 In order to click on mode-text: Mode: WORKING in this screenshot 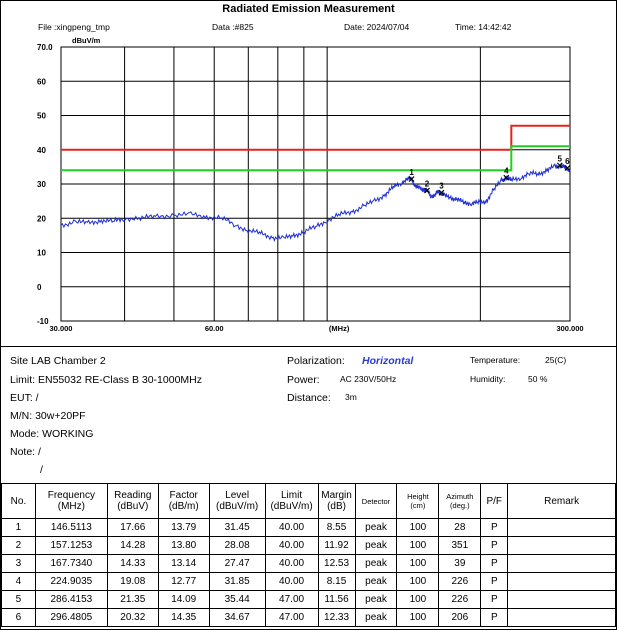, I will do `click(52, 434)`.